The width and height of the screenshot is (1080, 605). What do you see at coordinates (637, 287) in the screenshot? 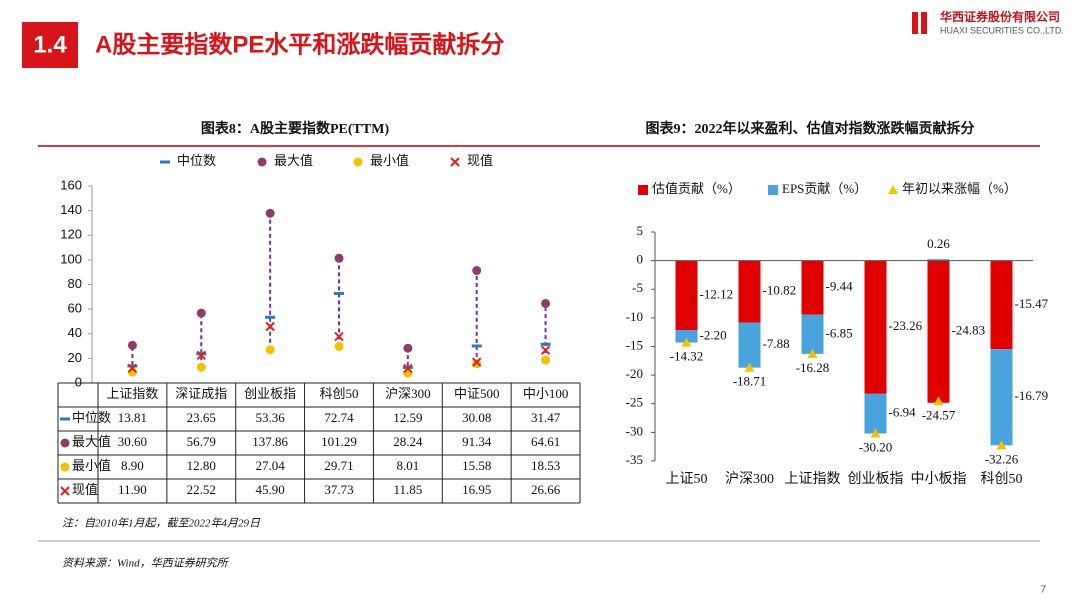
I see `y-tick-label: -5` at bounding box center [637, 287].